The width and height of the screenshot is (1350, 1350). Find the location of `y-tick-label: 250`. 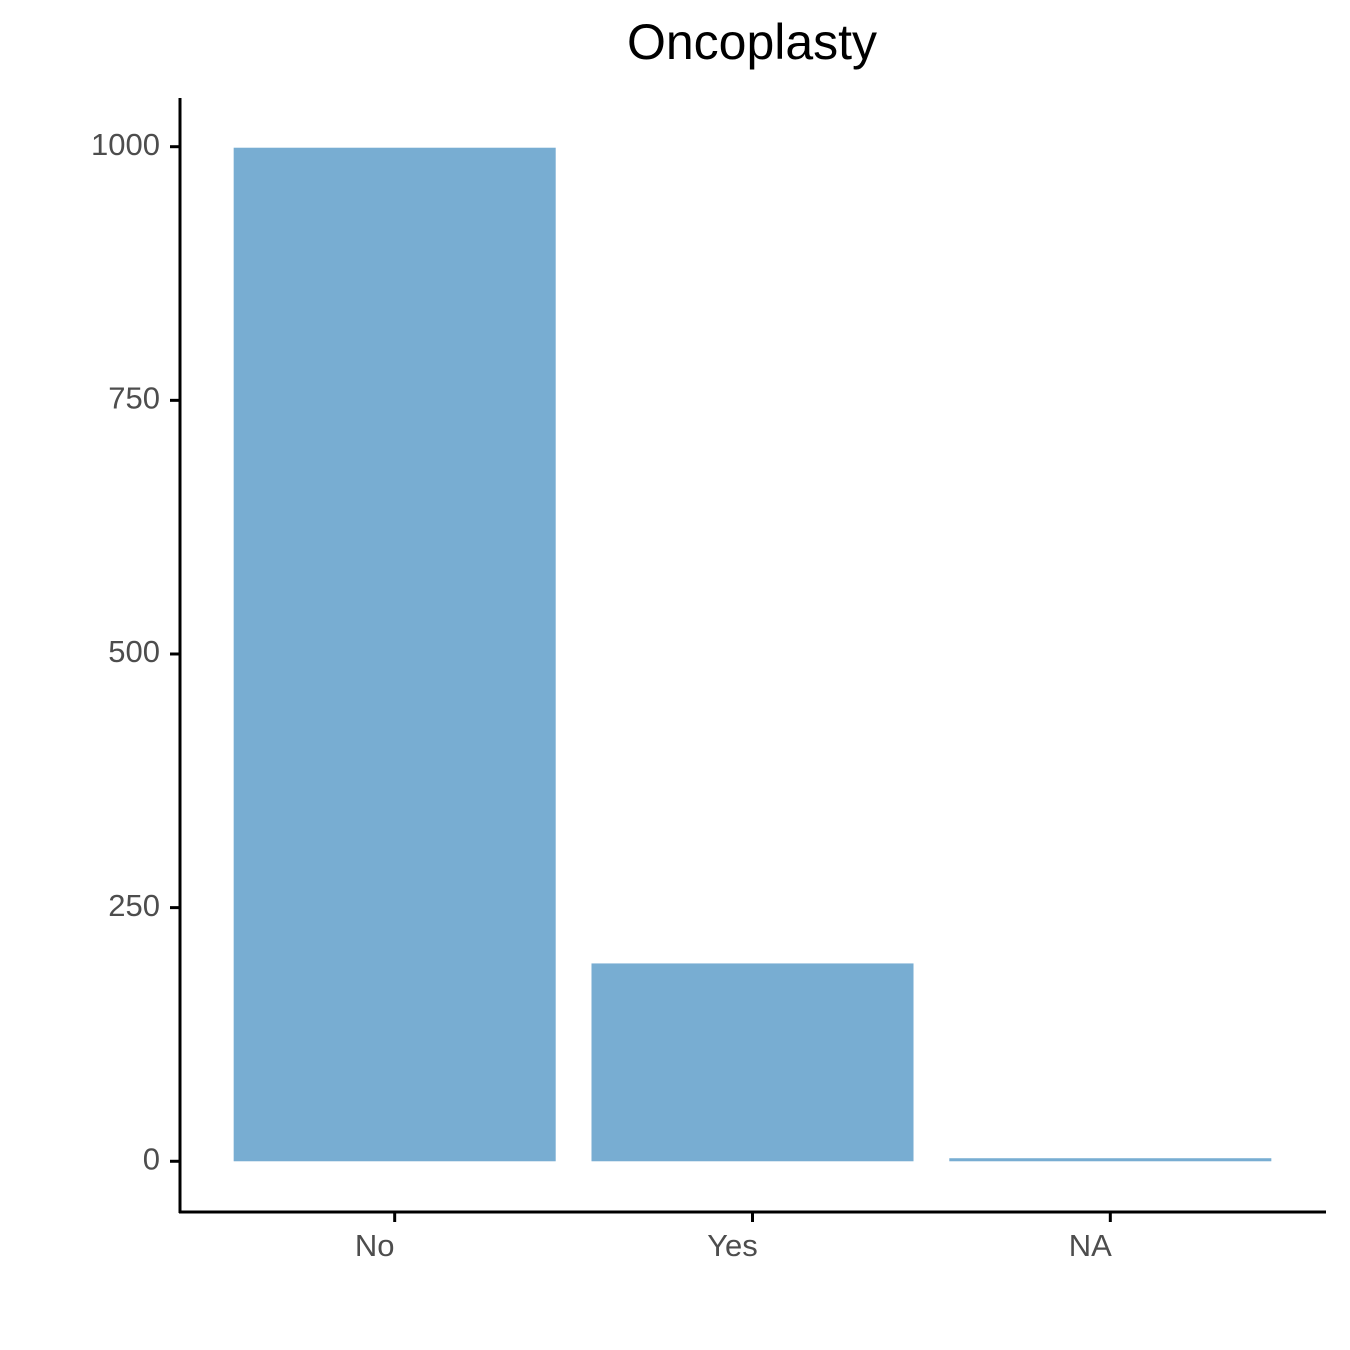

y-tick-label: 250 is located at coordinates (134, 905).